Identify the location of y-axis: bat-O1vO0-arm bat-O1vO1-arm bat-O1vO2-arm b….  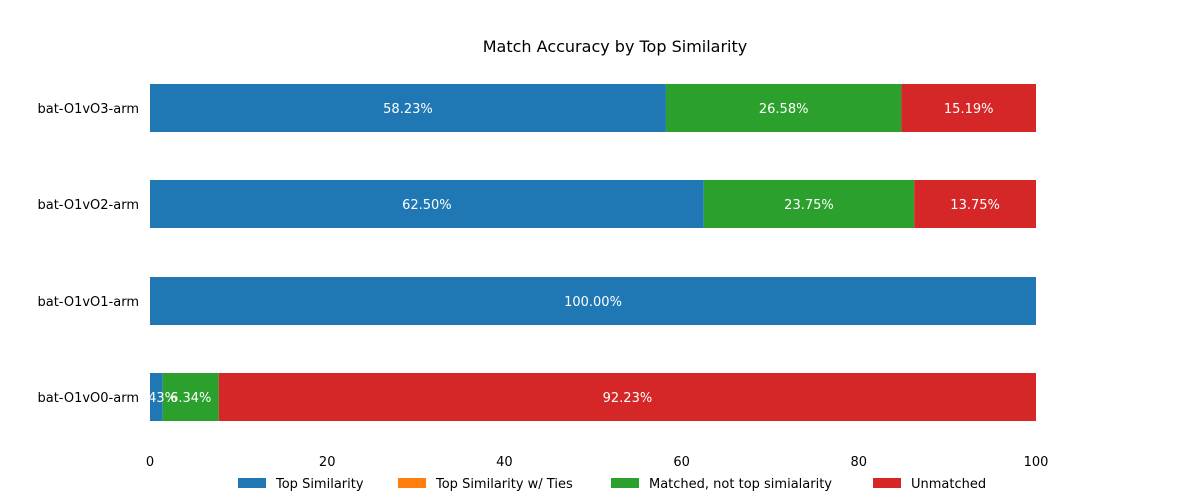
(88, 254).